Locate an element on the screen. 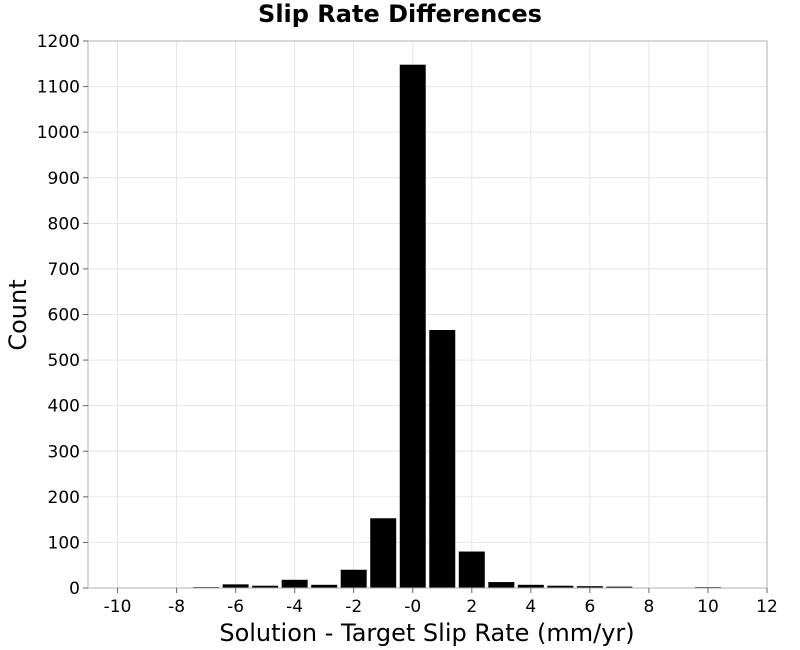 Image resolution: width=800 pixels, height=650 pixels. x-tick-label-3: -4 is located at coordinates (294, 607).